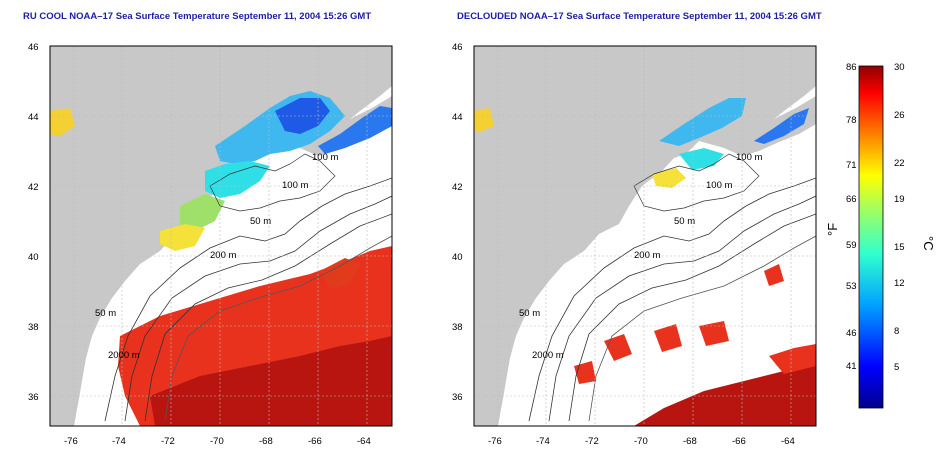  Describe the element at coordinates (340, 273) in the screenshot. I see `sst-warm-patch-north` at that location.